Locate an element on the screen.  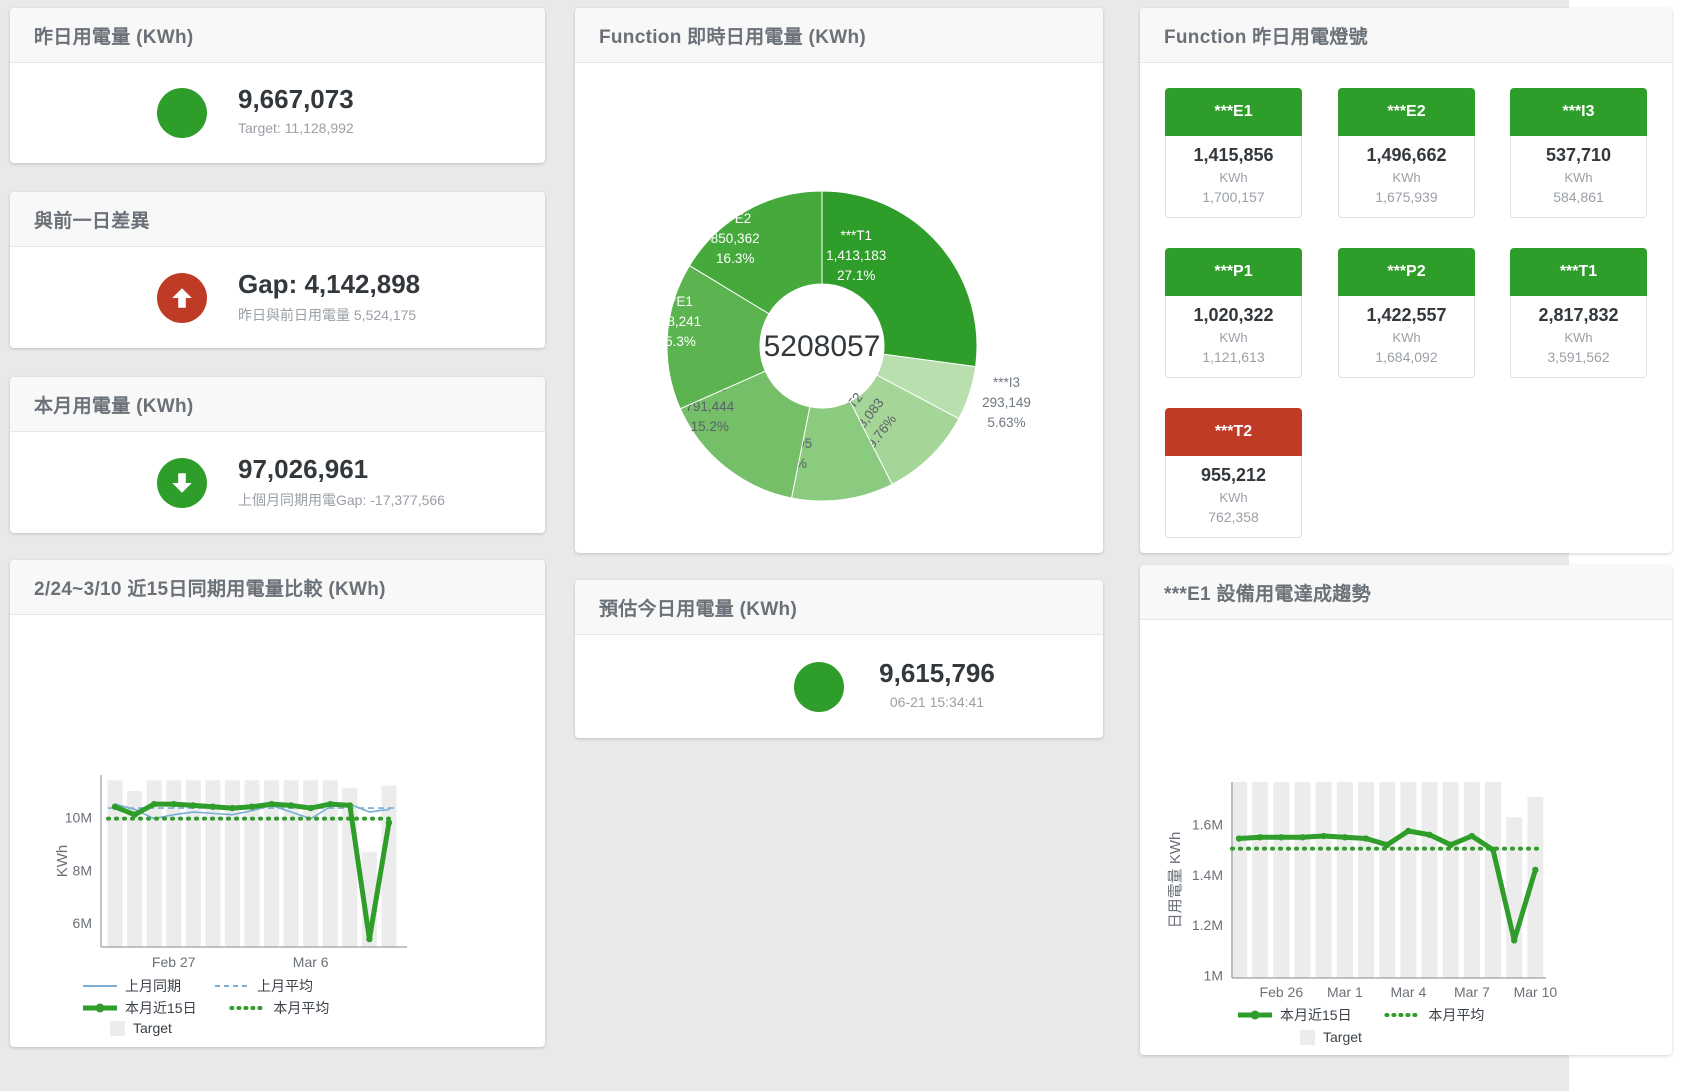
svg-text: 6M is located at coordinates (82, 923).